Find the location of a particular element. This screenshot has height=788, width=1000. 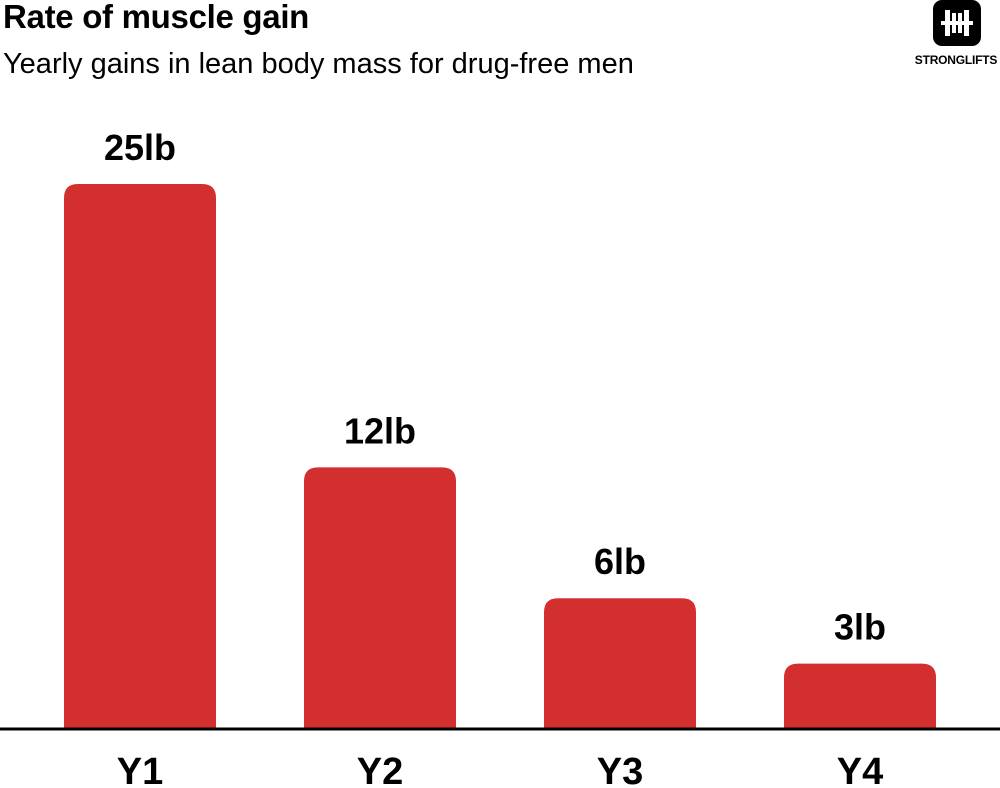

category-label-y1: Y1 is located at coordinates (140, 769).